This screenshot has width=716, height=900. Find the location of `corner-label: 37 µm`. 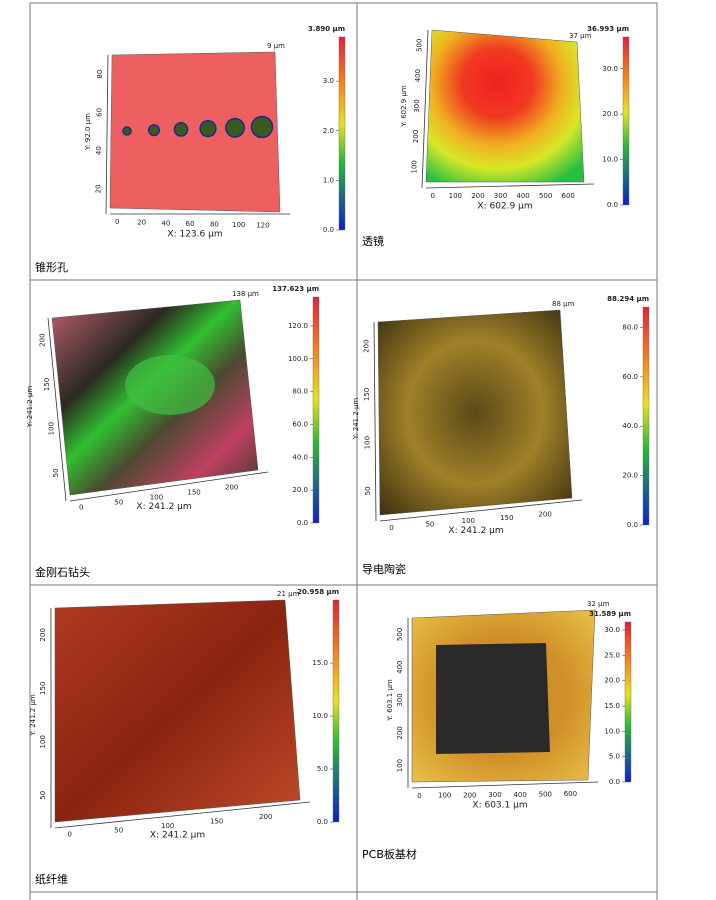

corner-label: 37 µm is located at coordinates (580, 36).